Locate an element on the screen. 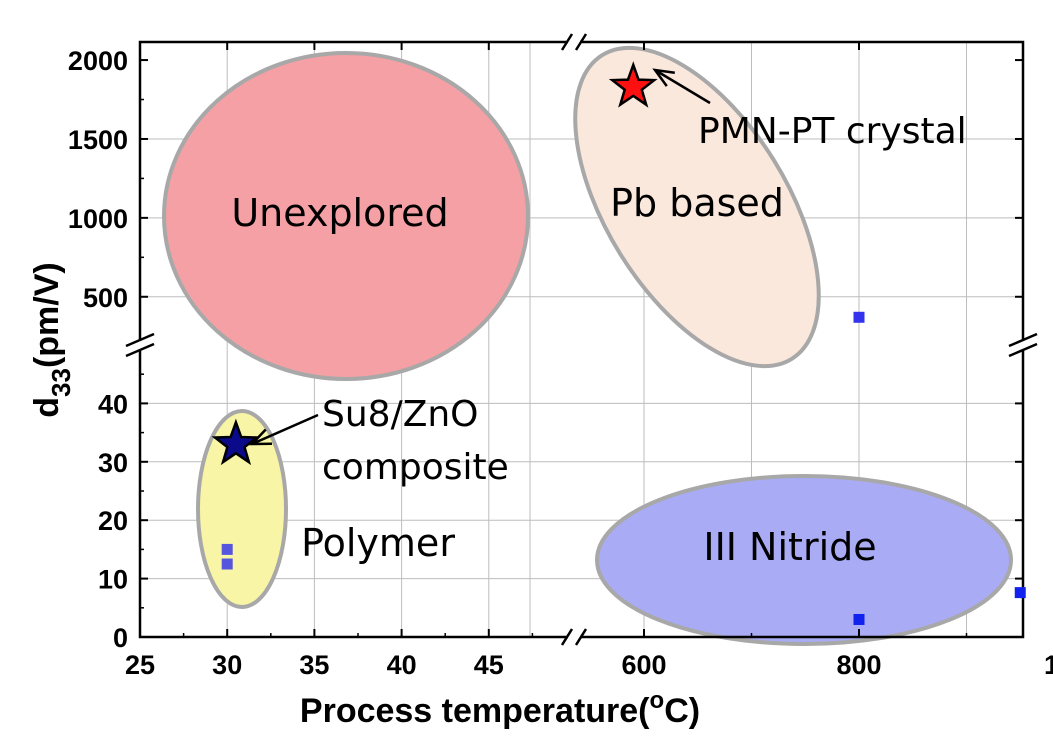  y-tick-label: 0 is located at coordinates (120, 638).